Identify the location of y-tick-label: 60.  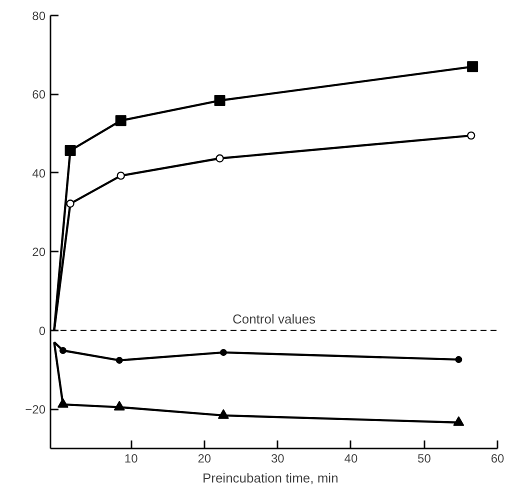
(39, 95).